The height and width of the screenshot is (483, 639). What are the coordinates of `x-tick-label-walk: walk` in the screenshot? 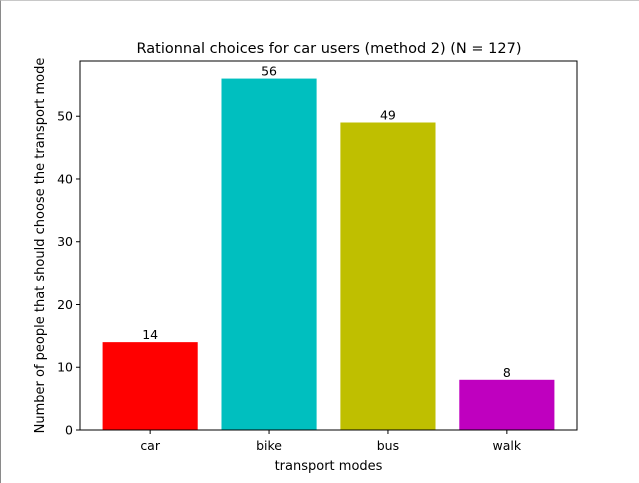 It's located at (507, 445).